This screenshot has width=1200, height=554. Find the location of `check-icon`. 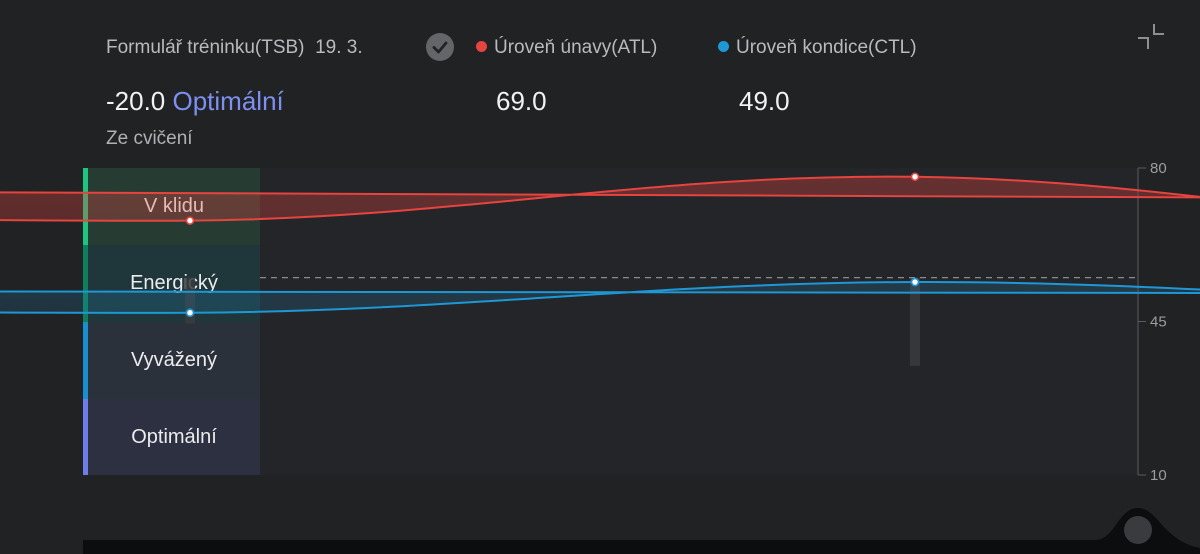

check-icon is located at coordinates (440, 47).